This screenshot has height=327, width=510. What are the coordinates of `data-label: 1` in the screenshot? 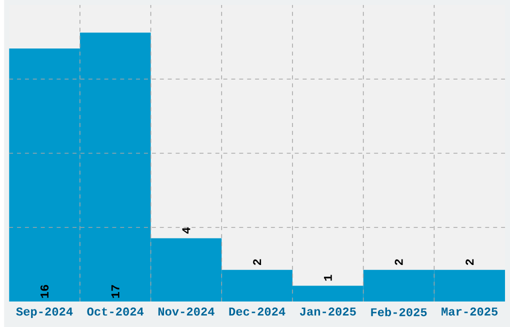 It's located at (328, 277).